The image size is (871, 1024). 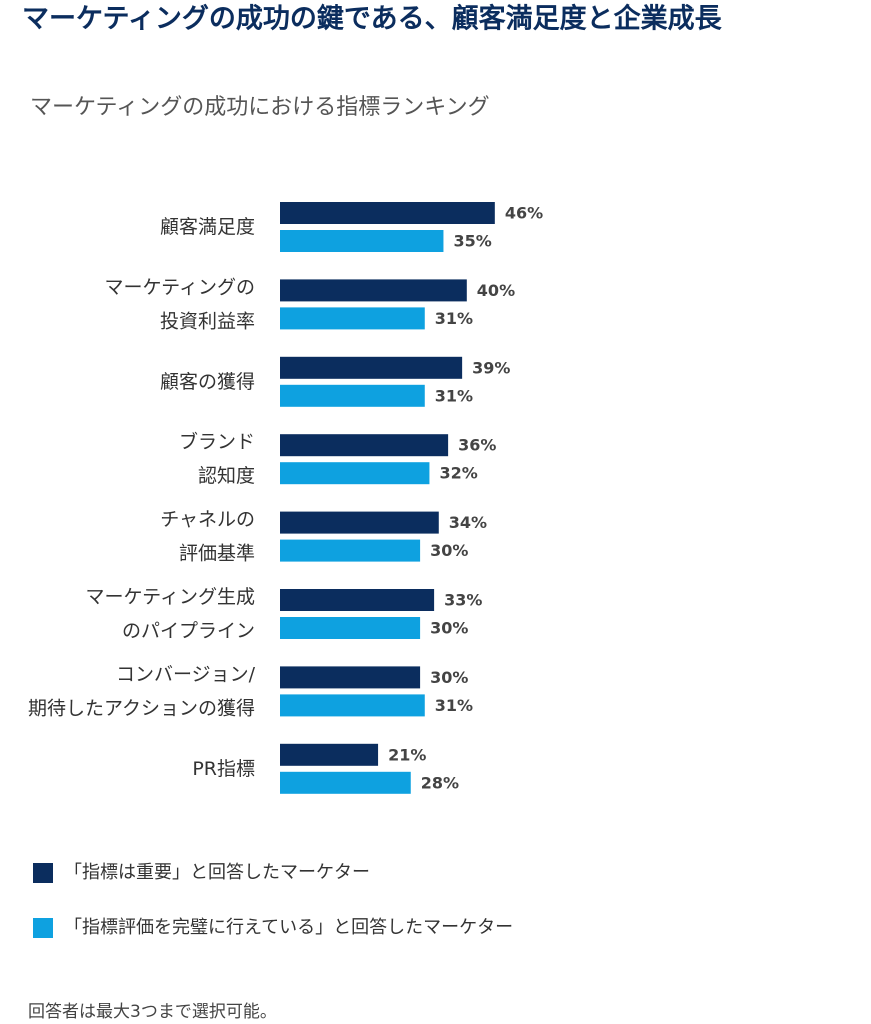 I want to click on category-line: 顧客満足度, so click(x=207, y=227).